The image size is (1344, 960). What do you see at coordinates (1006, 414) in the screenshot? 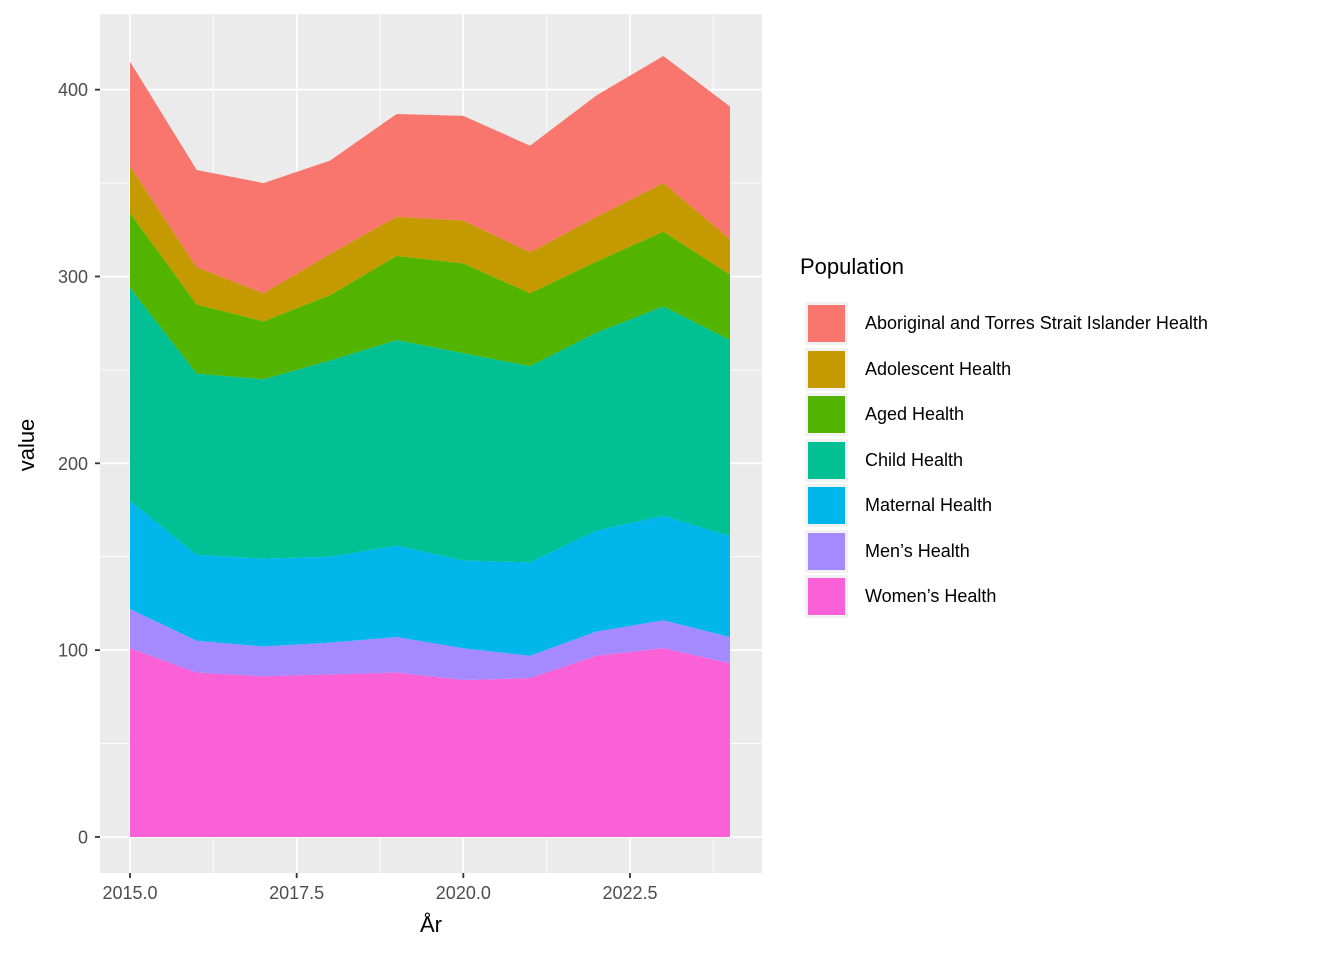
I see `legend-item: Aged Health` at bounding box center [1006, 414].